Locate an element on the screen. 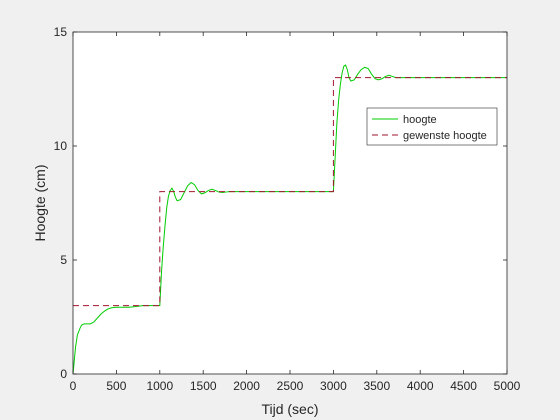  legend-box is located at coordinates (432, 126).